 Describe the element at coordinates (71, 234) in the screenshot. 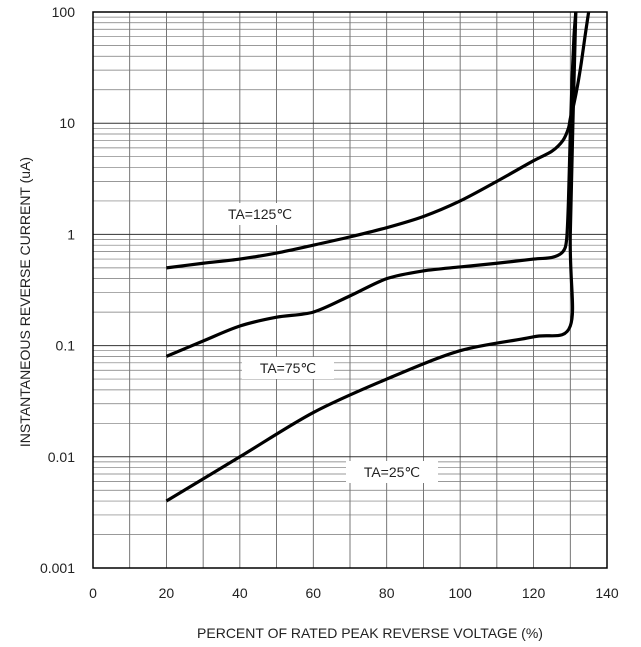

I see `y-tick-label: 1` at that location.